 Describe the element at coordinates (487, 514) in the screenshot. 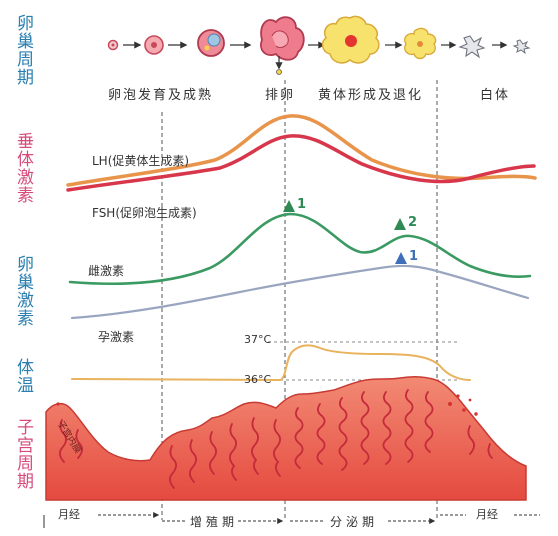

I see `menses-end-label: 月经` at that location.